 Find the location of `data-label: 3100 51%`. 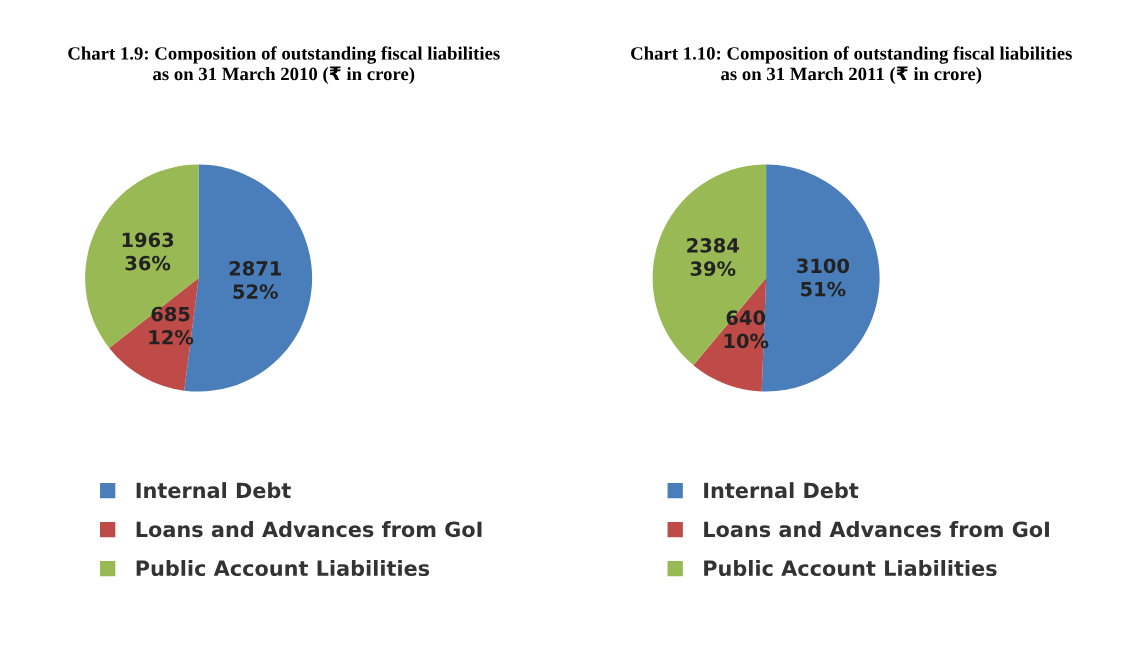

data-label: 3100 51% is located at coordinates (823, 277).